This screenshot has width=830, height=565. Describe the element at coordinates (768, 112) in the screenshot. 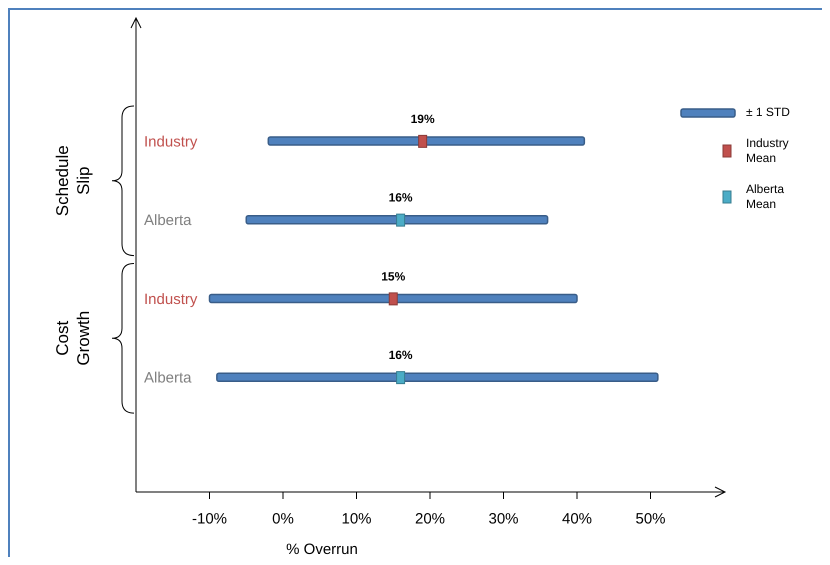

I see `legend-label: ± 1 STD` at that location.